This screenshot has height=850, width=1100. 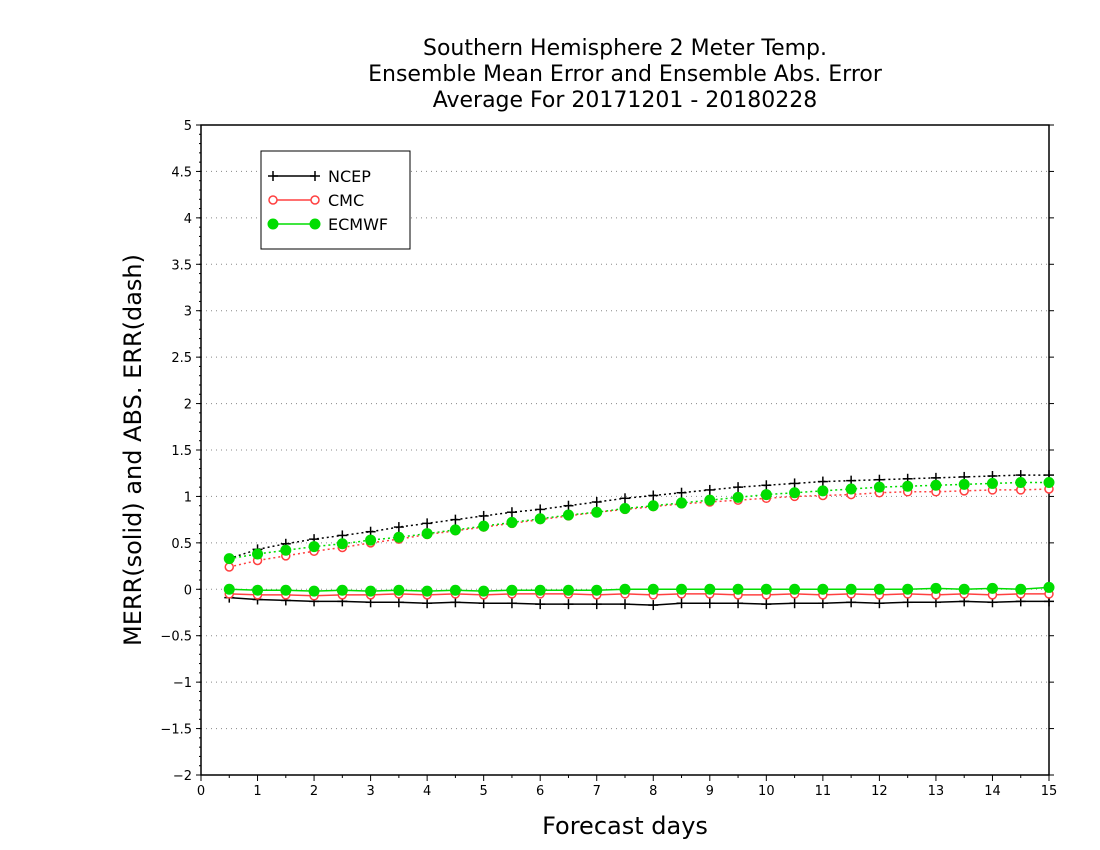 What do you see at coordinates (540, 791) in the screenshot?
I see `x-tick-label: 6` at bounding box center [540, 791].